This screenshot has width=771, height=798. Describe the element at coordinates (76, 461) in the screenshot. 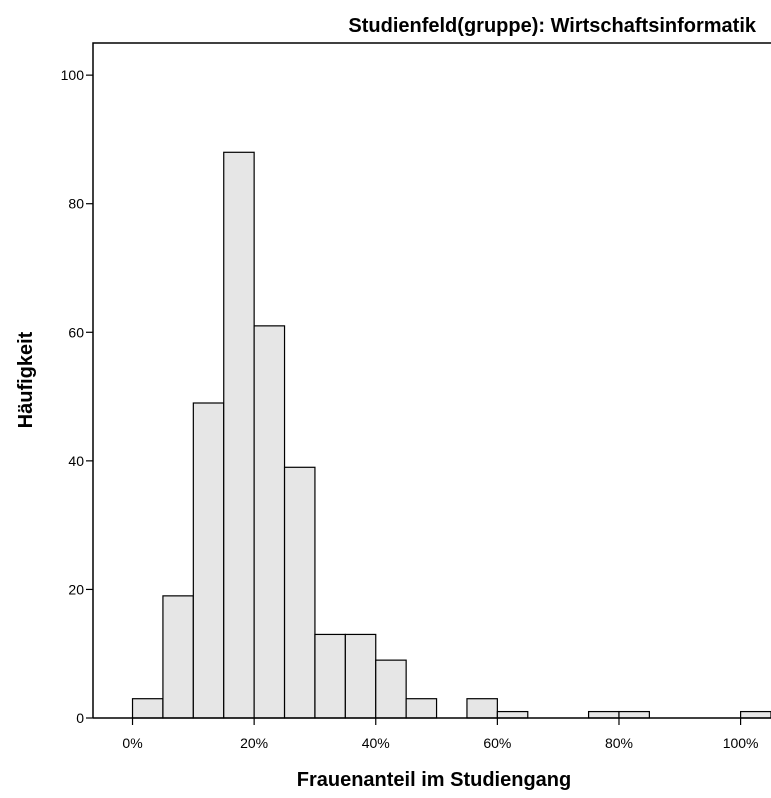

I see `y-tick-label: 40` at that location.